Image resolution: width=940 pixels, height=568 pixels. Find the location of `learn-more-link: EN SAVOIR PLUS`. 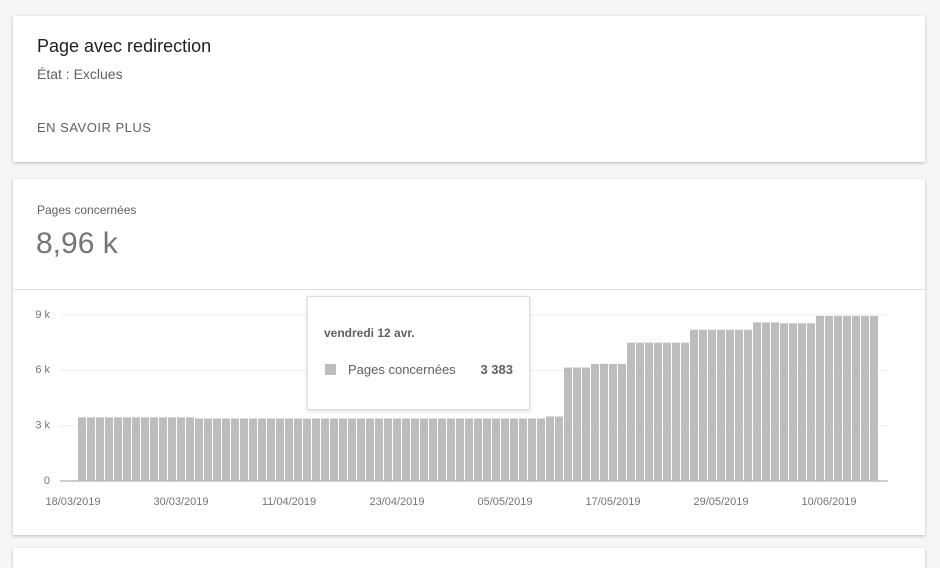

learn-more-link: EN SAVOIR PLUS is located at coordinates (94, 127).